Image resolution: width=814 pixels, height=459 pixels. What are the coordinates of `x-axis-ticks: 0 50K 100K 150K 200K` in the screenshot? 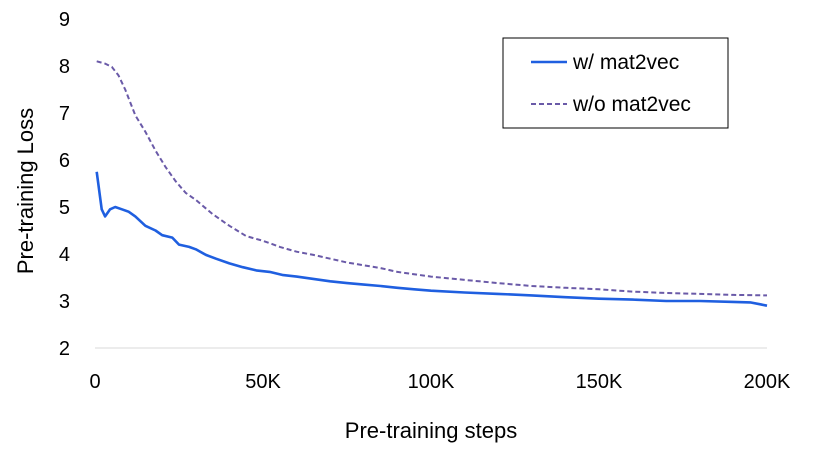 It's located at (440, 382).